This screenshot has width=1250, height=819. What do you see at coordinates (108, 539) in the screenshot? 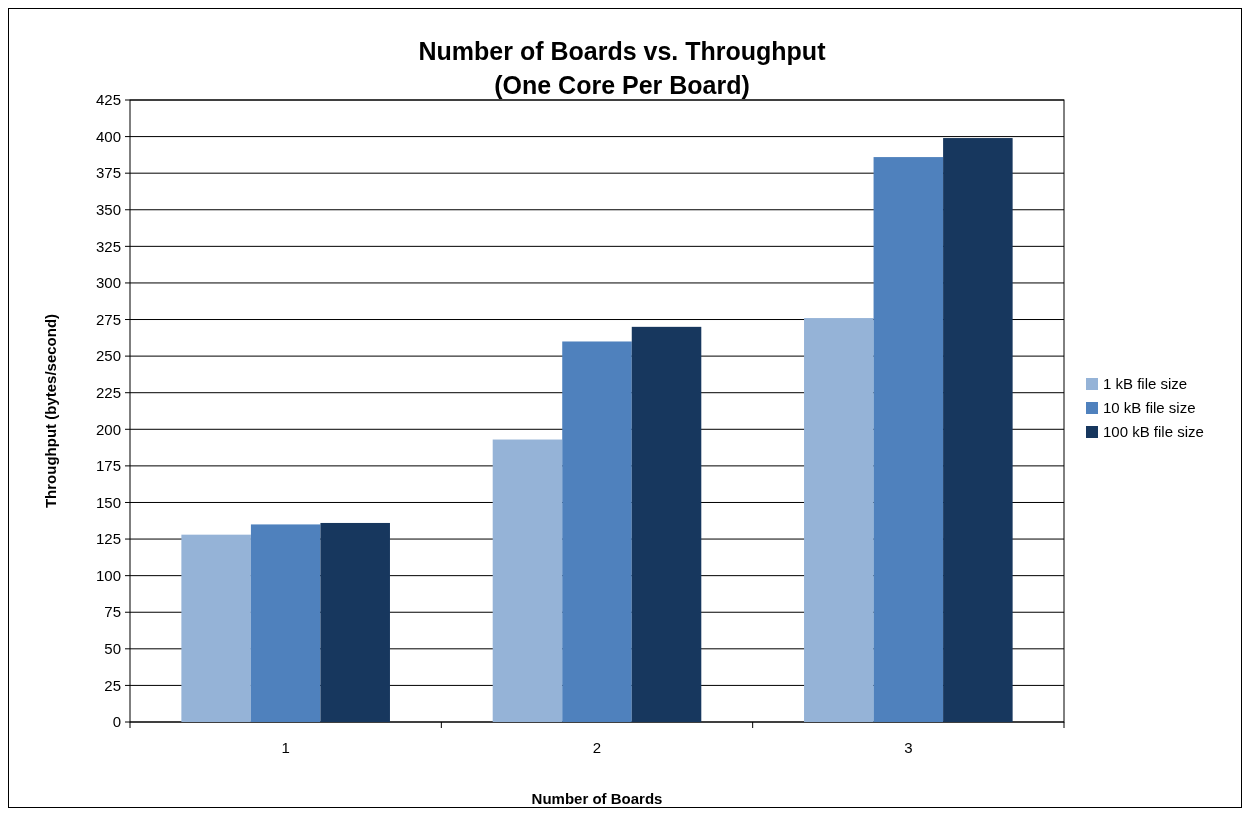
I see `y-tick-label: 125` at bounding box center [108, 539].